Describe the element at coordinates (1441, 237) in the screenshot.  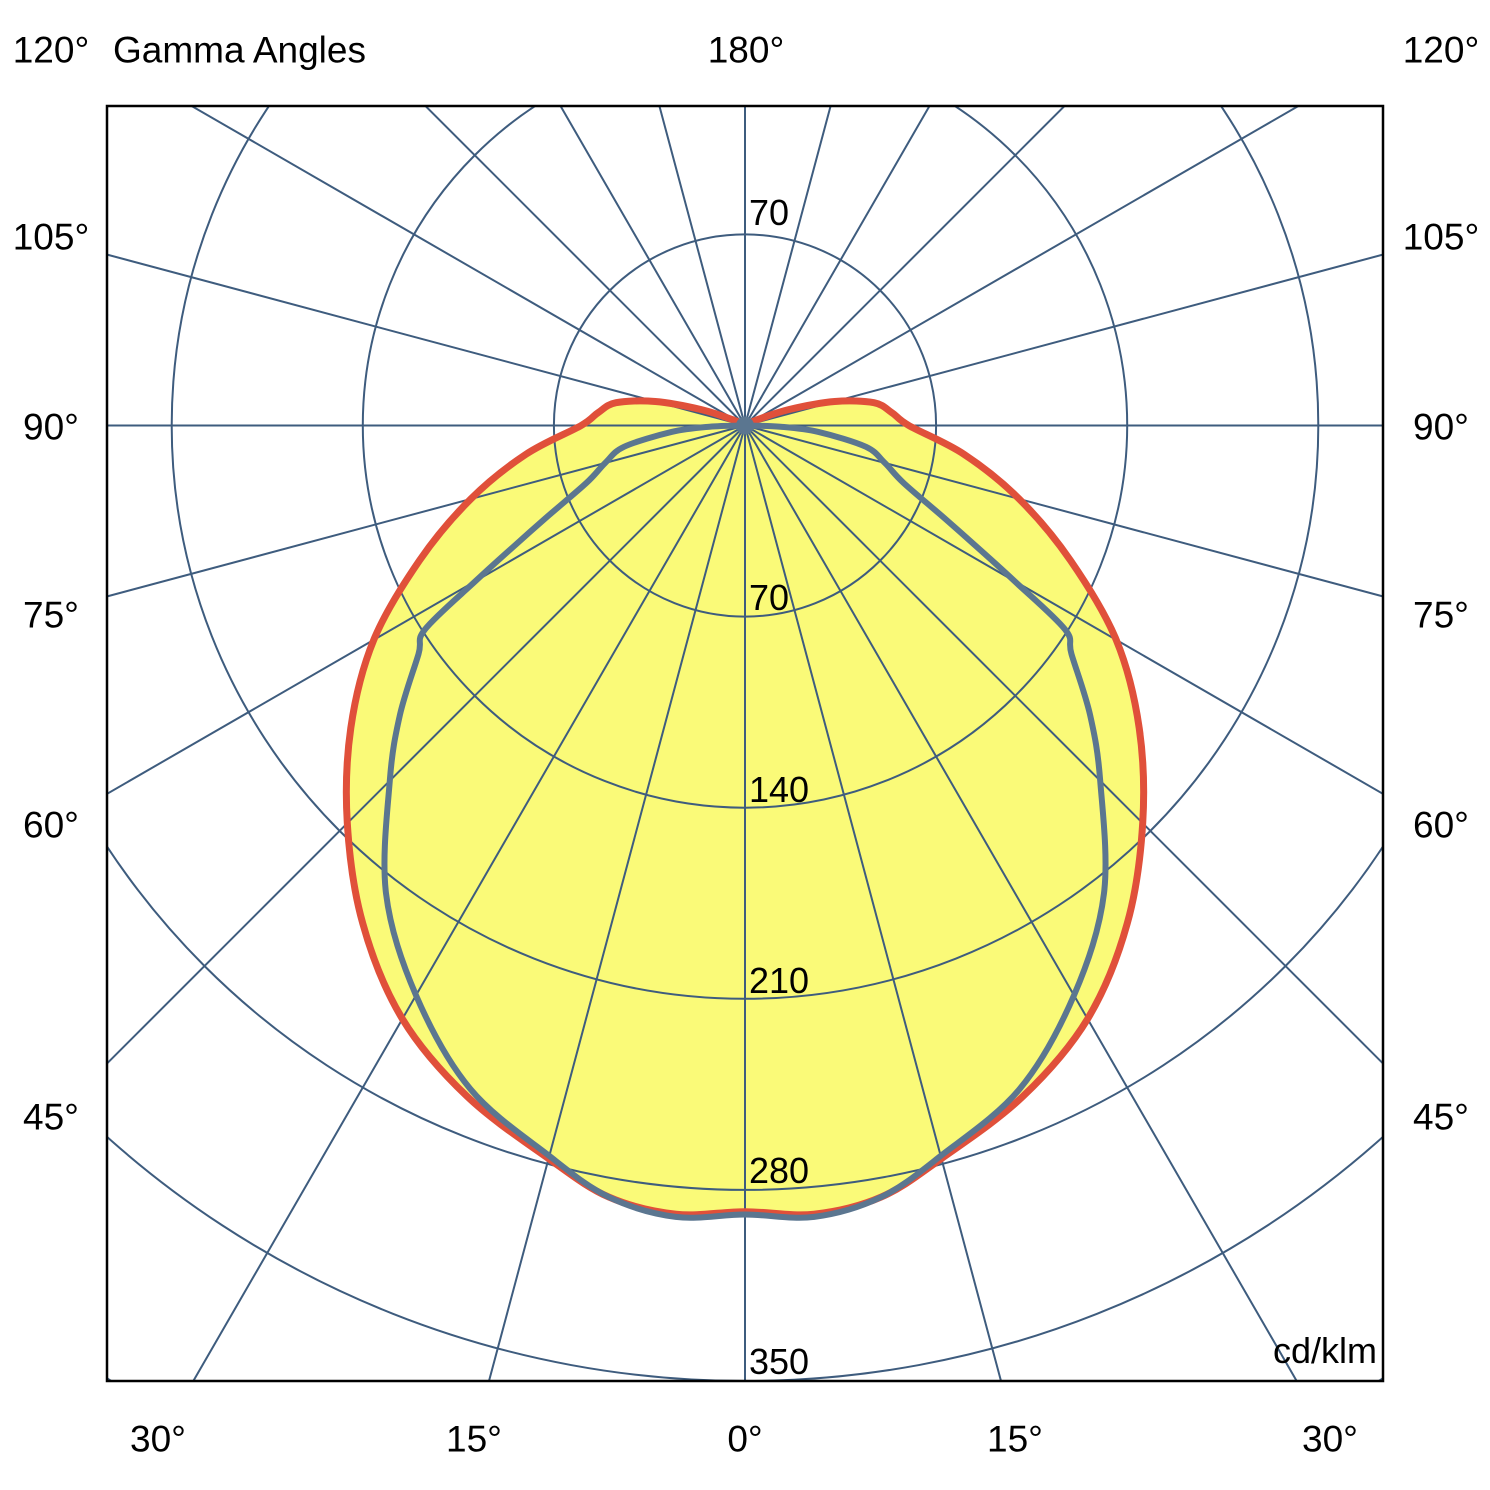
I see `gamma-label-right-105: 105°` at that location.